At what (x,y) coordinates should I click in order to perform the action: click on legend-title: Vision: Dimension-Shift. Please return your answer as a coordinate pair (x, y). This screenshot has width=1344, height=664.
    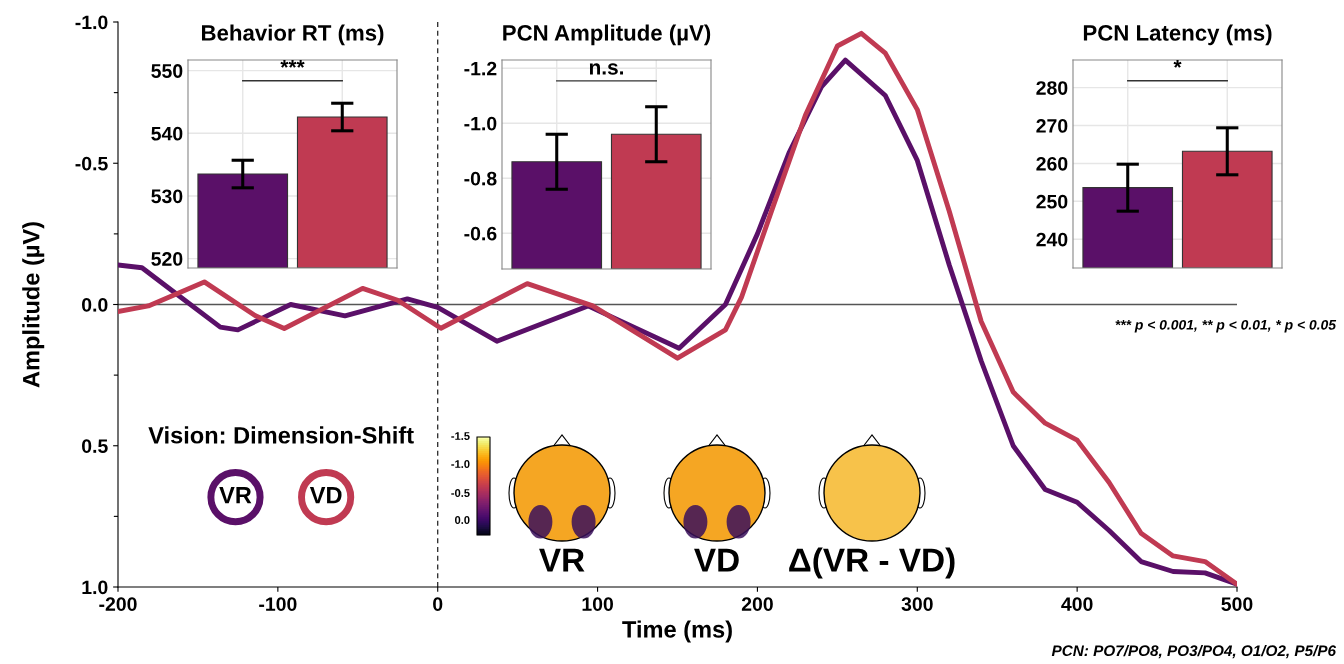
    Looking at the image, I should click on (281, 435).